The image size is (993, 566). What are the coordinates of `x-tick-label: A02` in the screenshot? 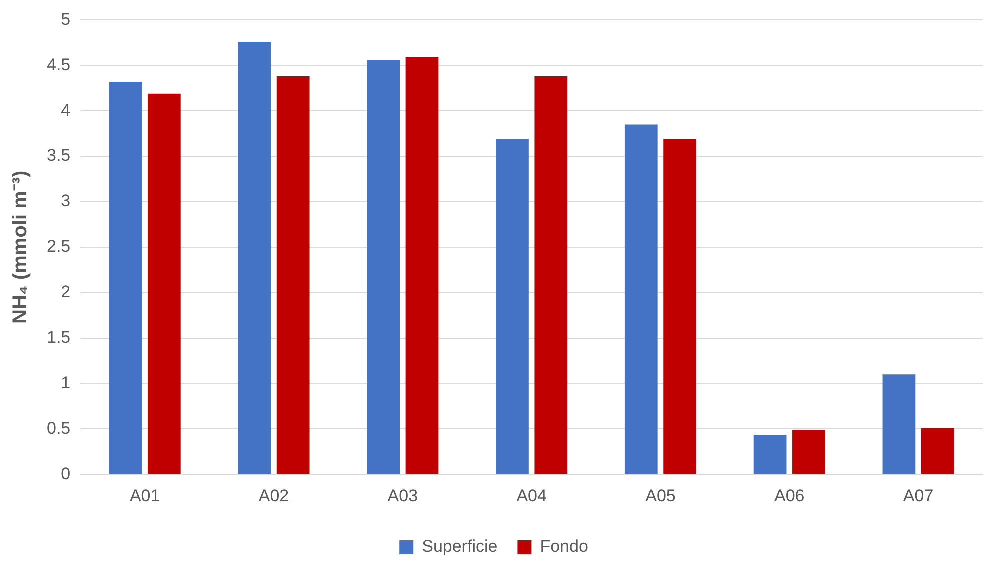 It's located at (274, 496).